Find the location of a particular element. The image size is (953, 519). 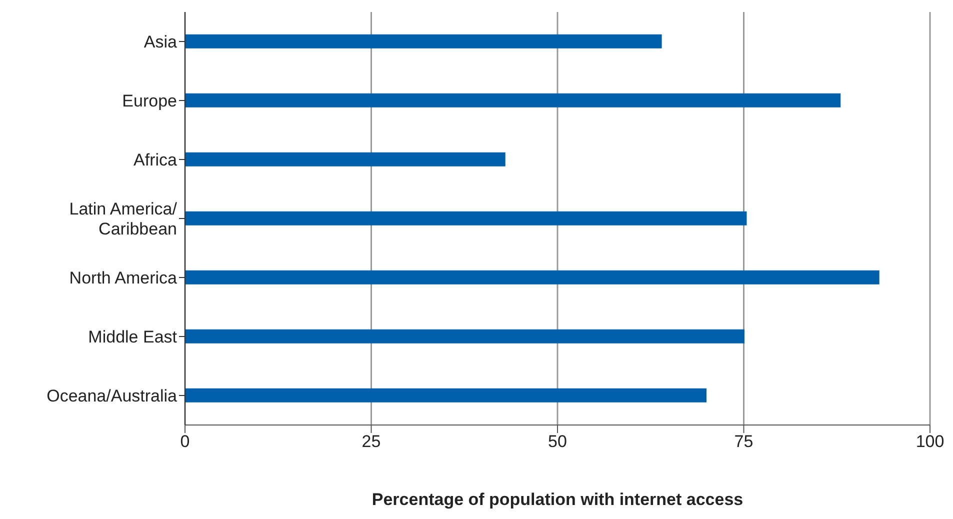

y-tick-label: Oceana/Australia is located at coordinates (112, 395).